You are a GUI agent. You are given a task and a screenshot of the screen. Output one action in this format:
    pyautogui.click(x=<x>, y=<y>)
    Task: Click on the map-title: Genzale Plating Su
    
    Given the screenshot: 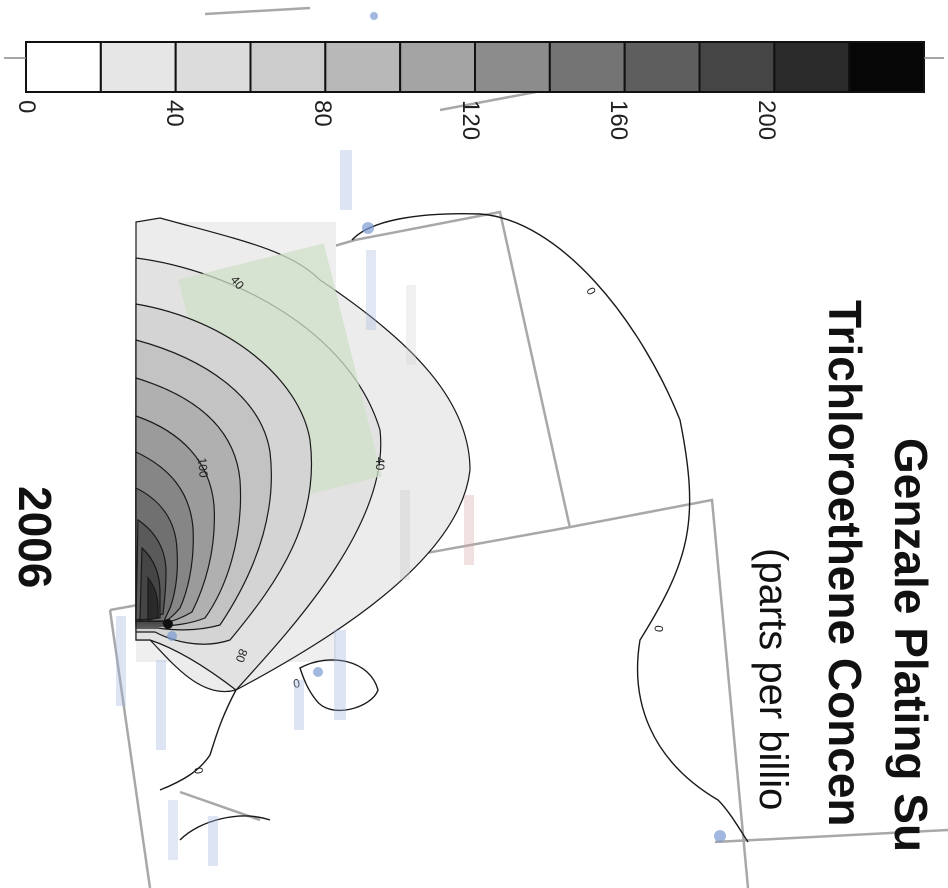 What is the action you would take?
    pyautogui.click(x=911, y=645)
    